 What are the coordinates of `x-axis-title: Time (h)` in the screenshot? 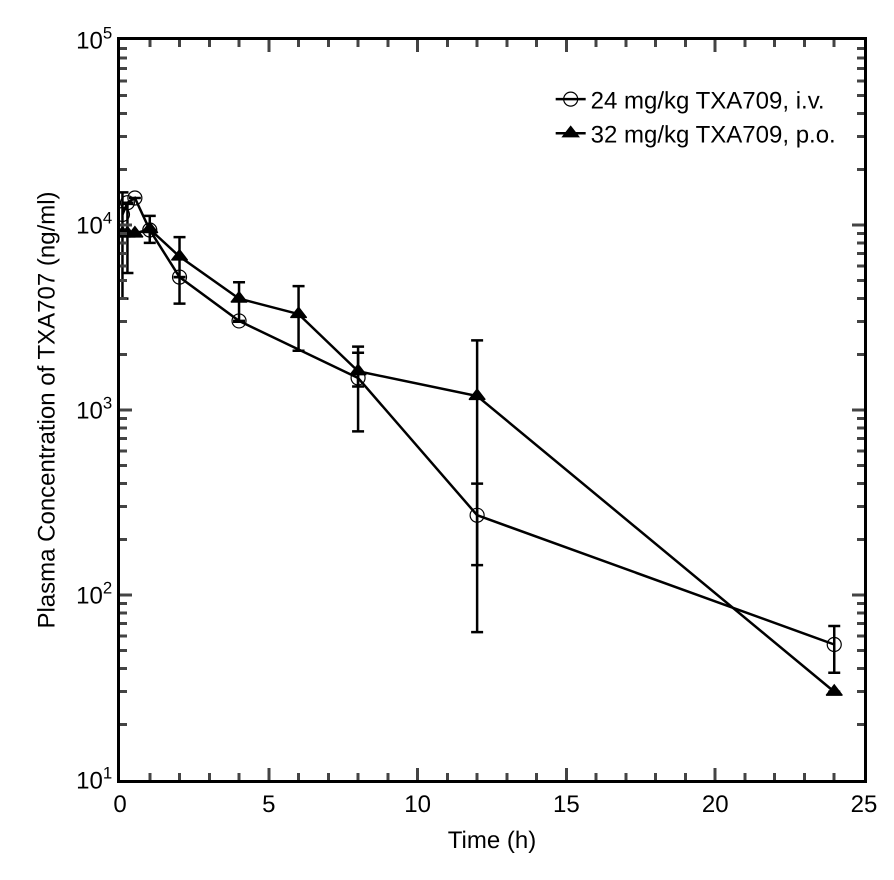 It's located at (492, 840).